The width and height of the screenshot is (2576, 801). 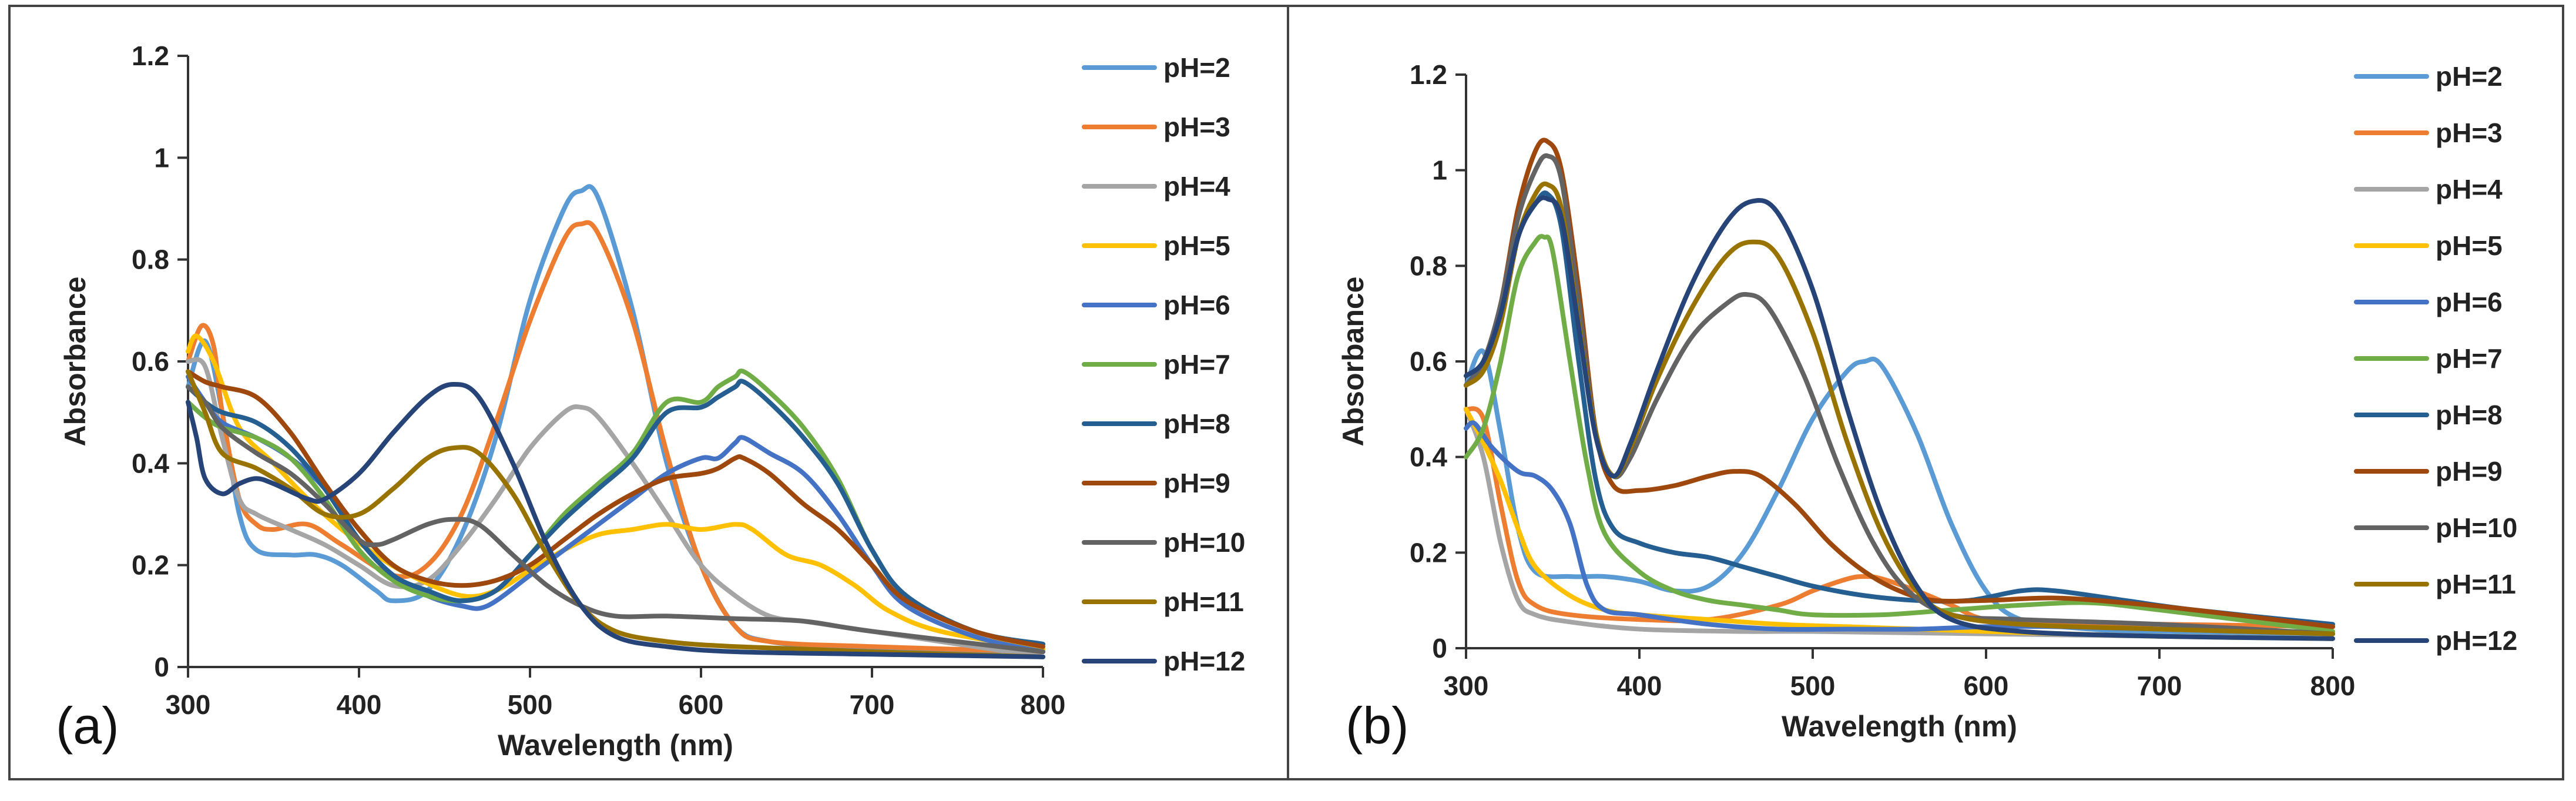 What do you see at coordinates (2469, 358) in the screenshot?
I see `panel-b-legend-label: pH=7` at bounding box center [2469, 358].